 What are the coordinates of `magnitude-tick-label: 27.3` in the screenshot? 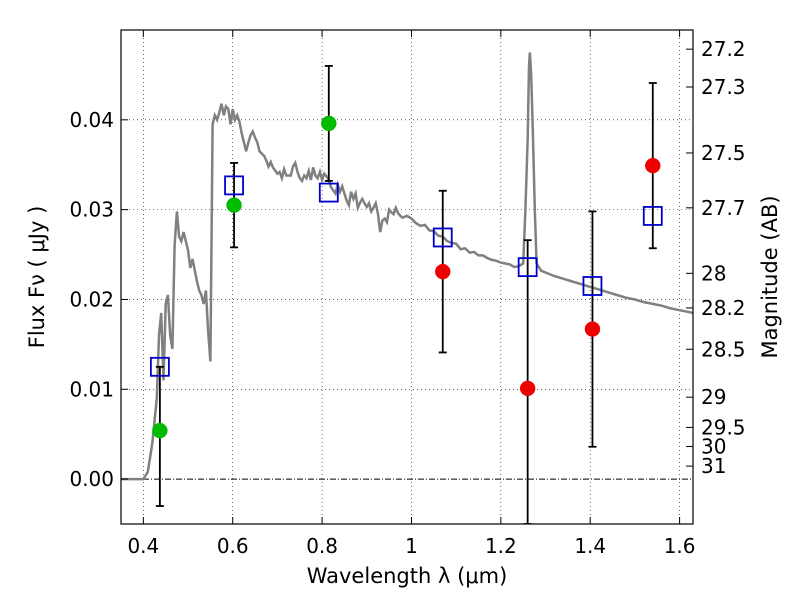 It's located at (723, 87).